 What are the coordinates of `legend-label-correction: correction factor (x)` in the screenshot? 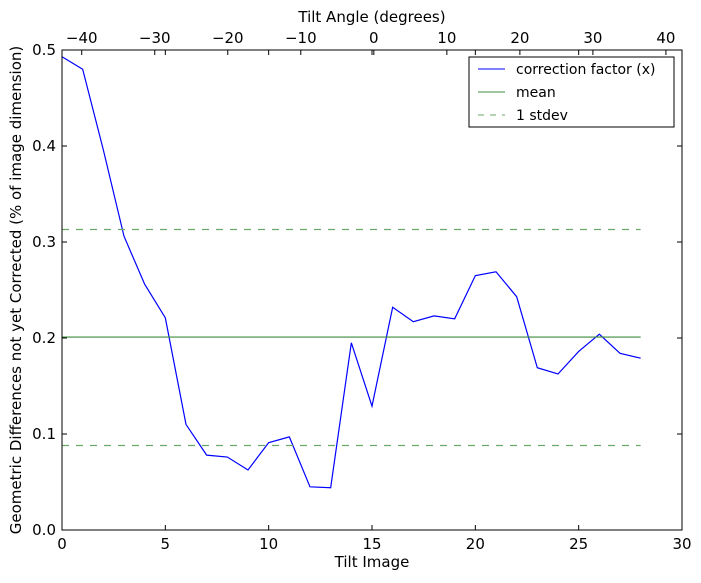 It's located at (585, 70).